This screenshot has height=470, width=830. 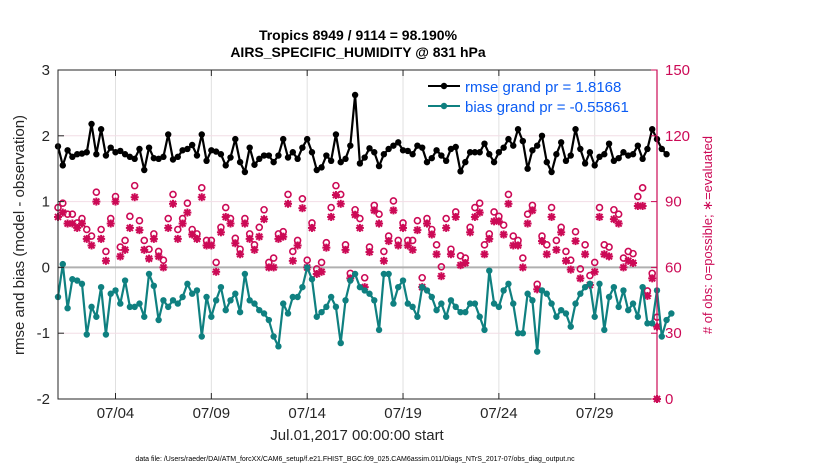 I want to click on x-tick-label: 07/24, so click(x=499, y=413).